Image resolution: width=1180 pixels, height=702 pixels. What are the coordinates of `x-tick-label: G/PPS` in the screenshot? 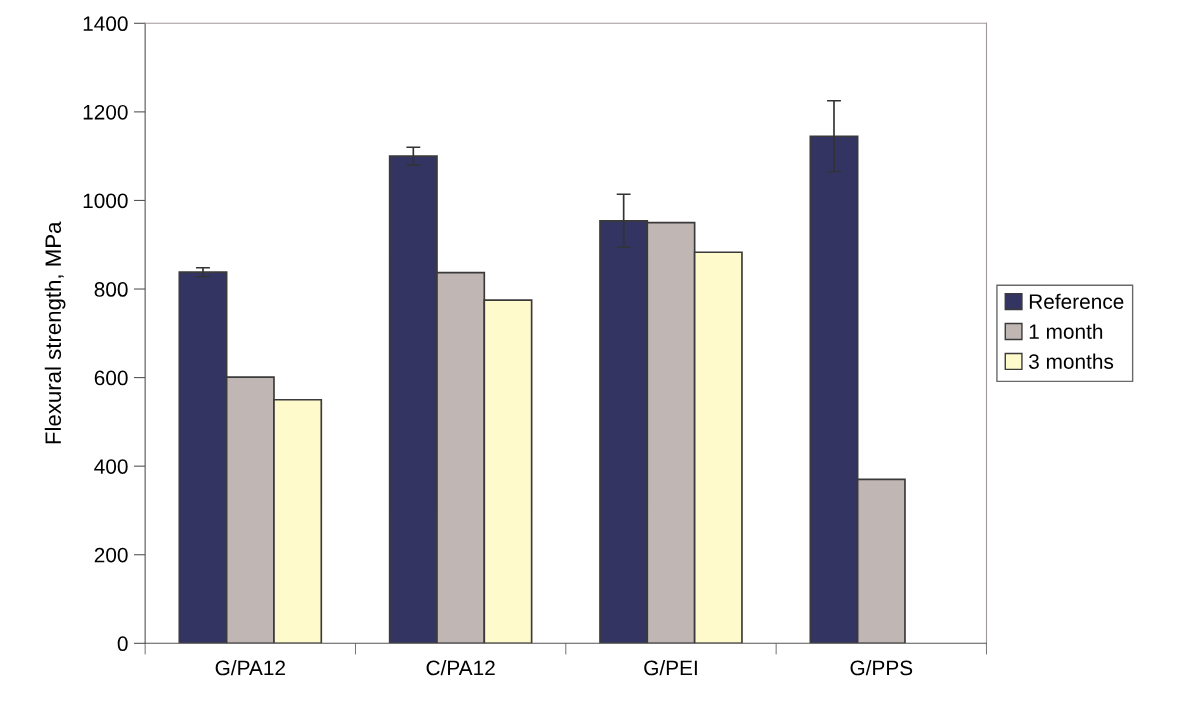 It's located at (881, 667).